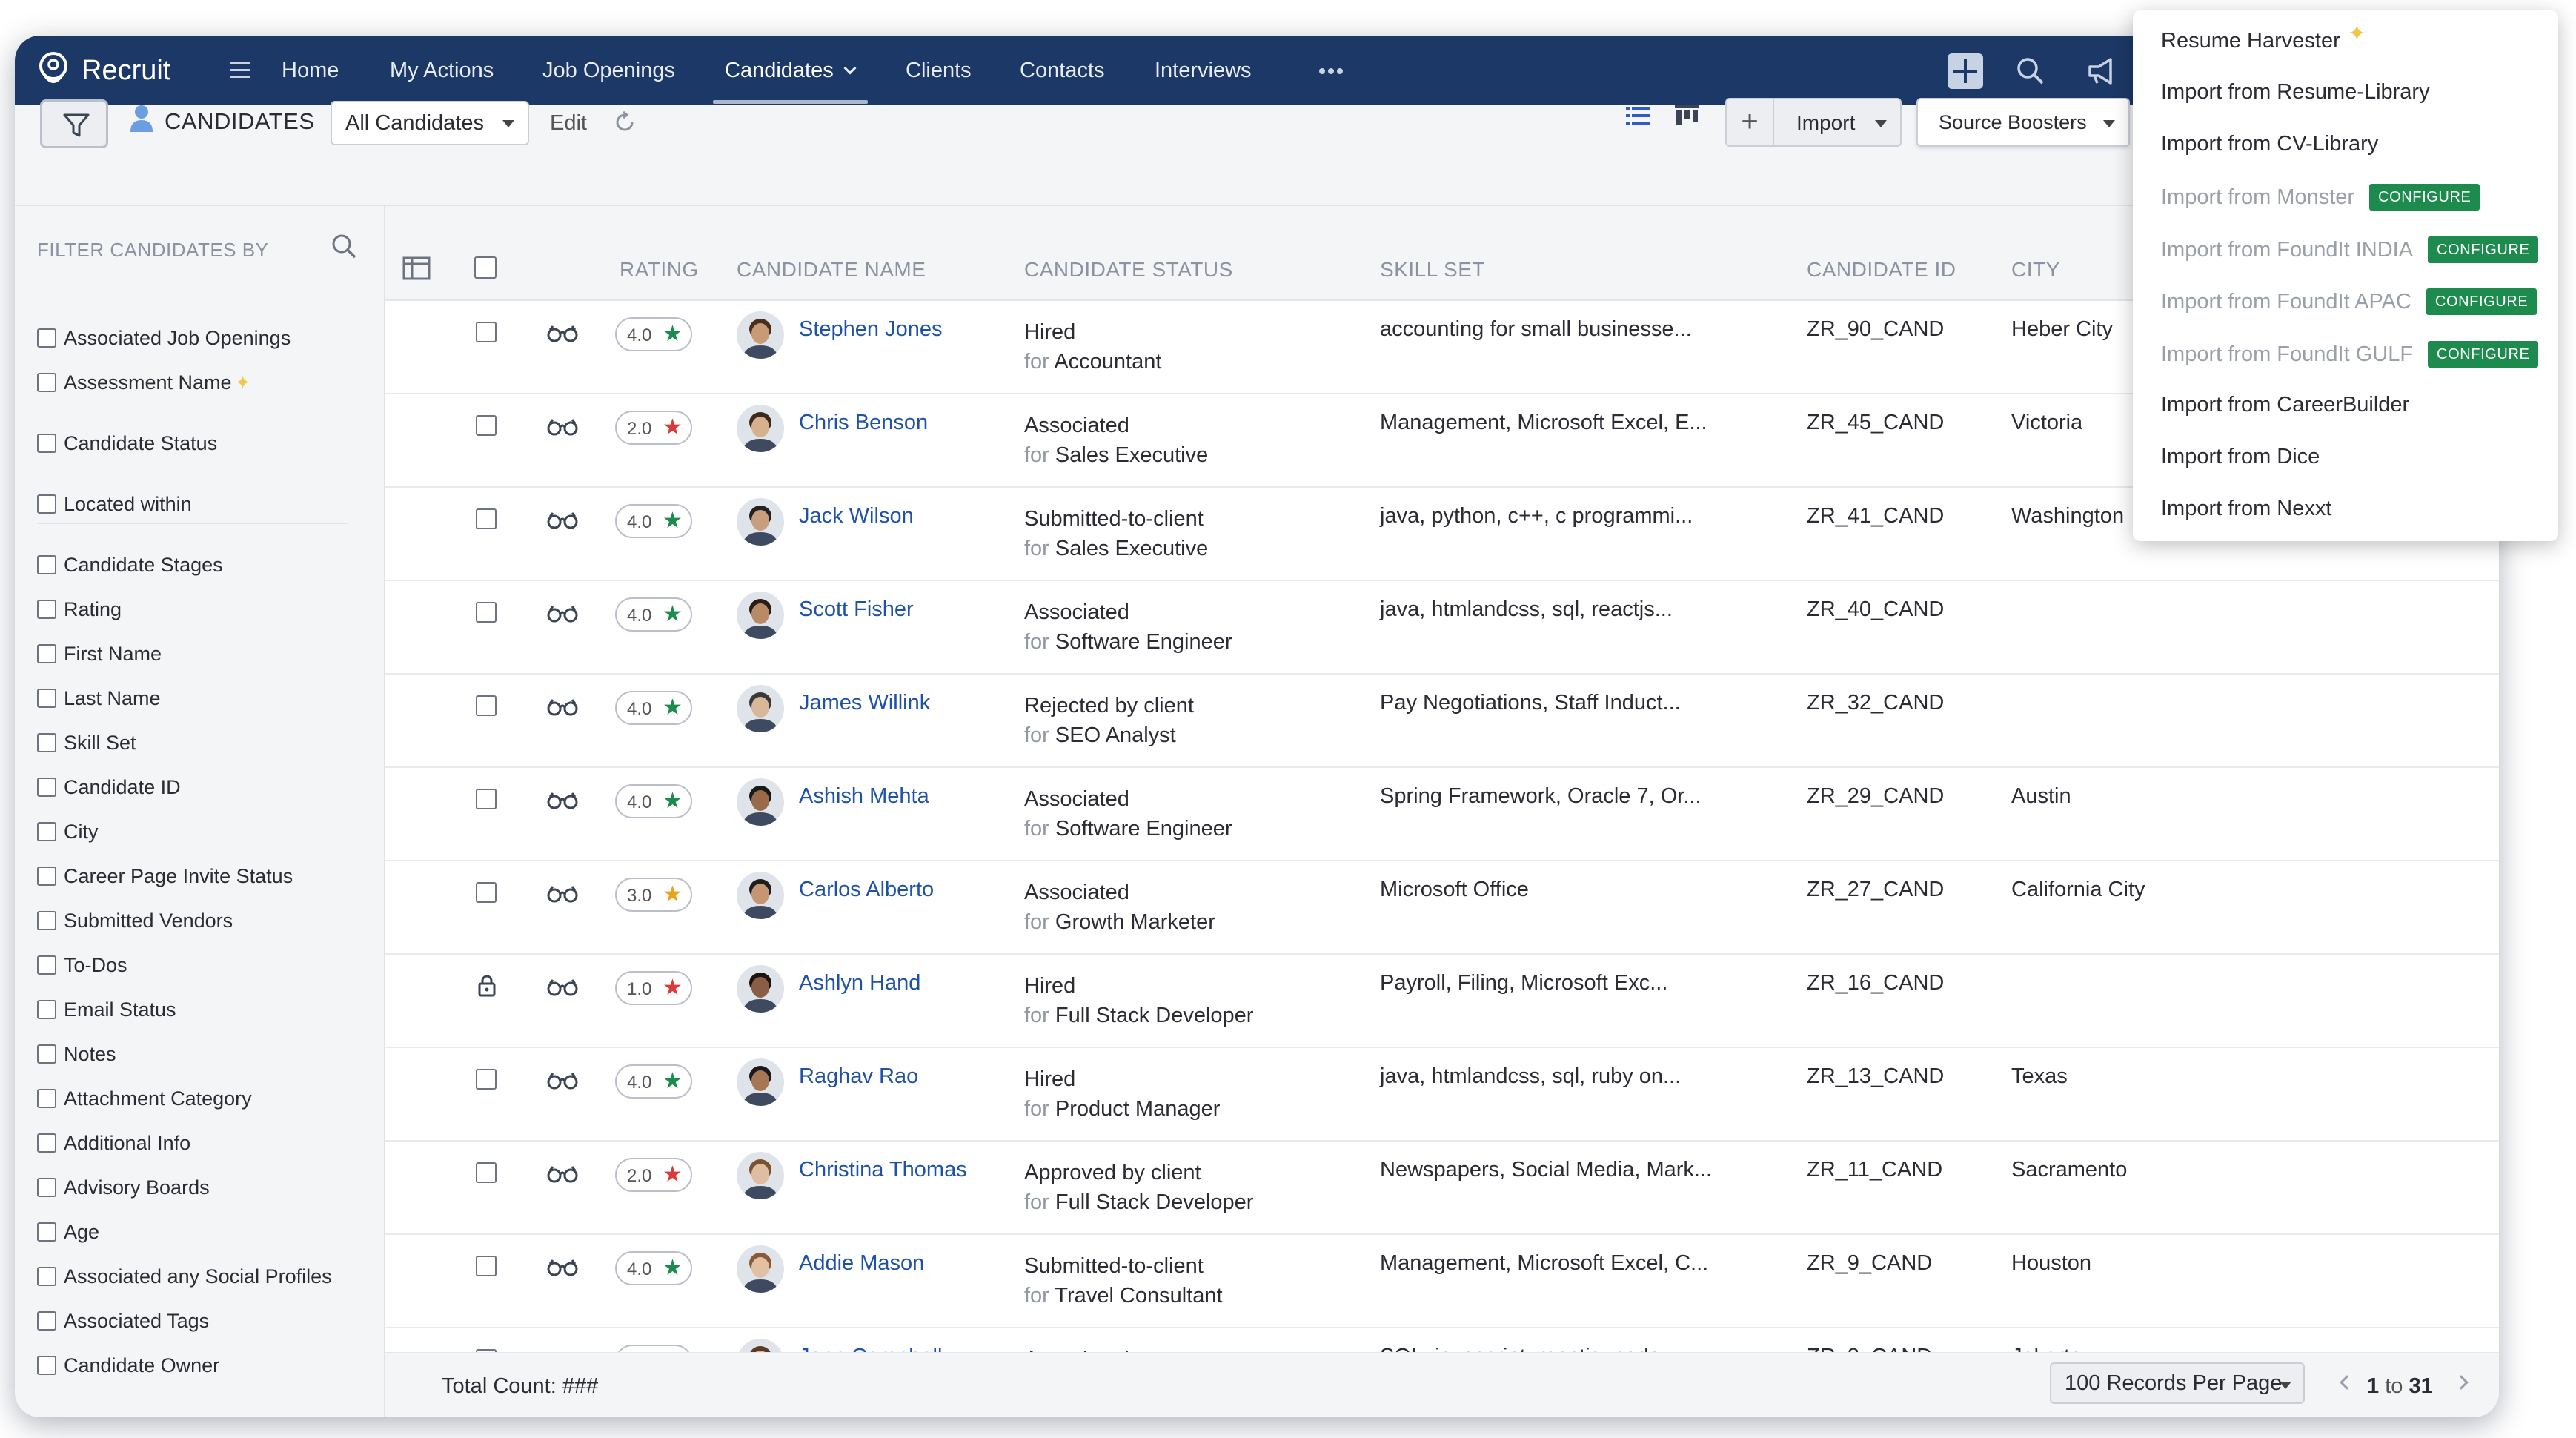 This screenshot has width=2576, height=1438. Describe the element at coordinates (859, 1076) in the screenshot. I see `candidate-name-link: Raghav Rao` at that location.